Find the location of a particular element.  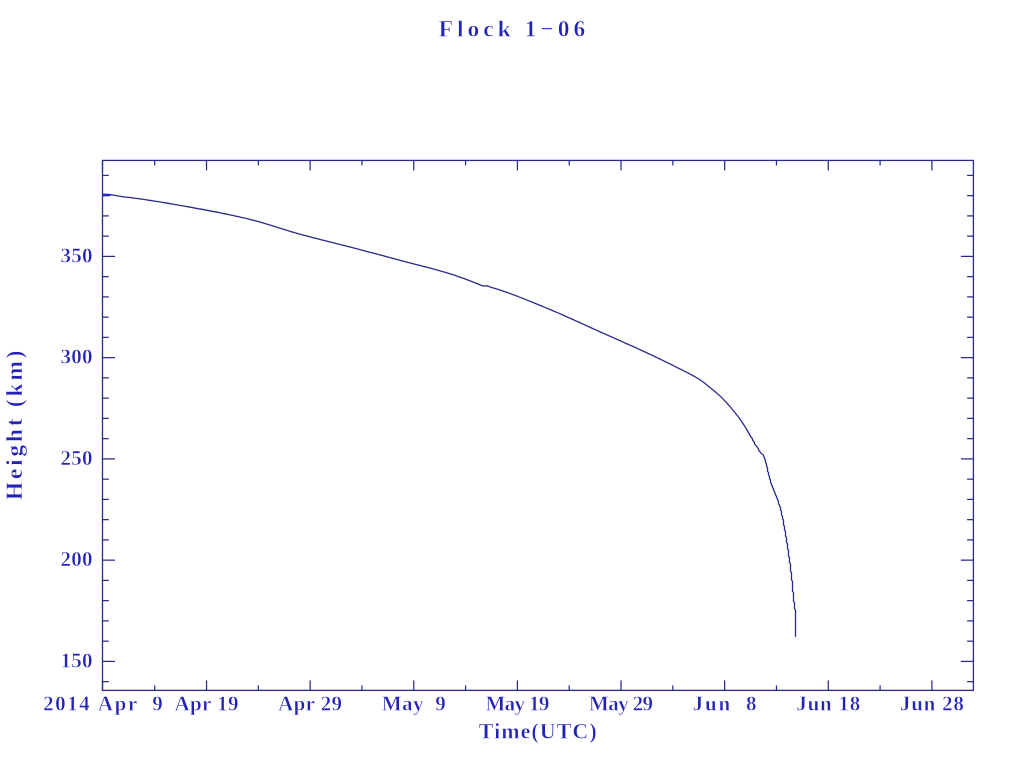

svg-text: 250 is located at coordinates (77, 458).